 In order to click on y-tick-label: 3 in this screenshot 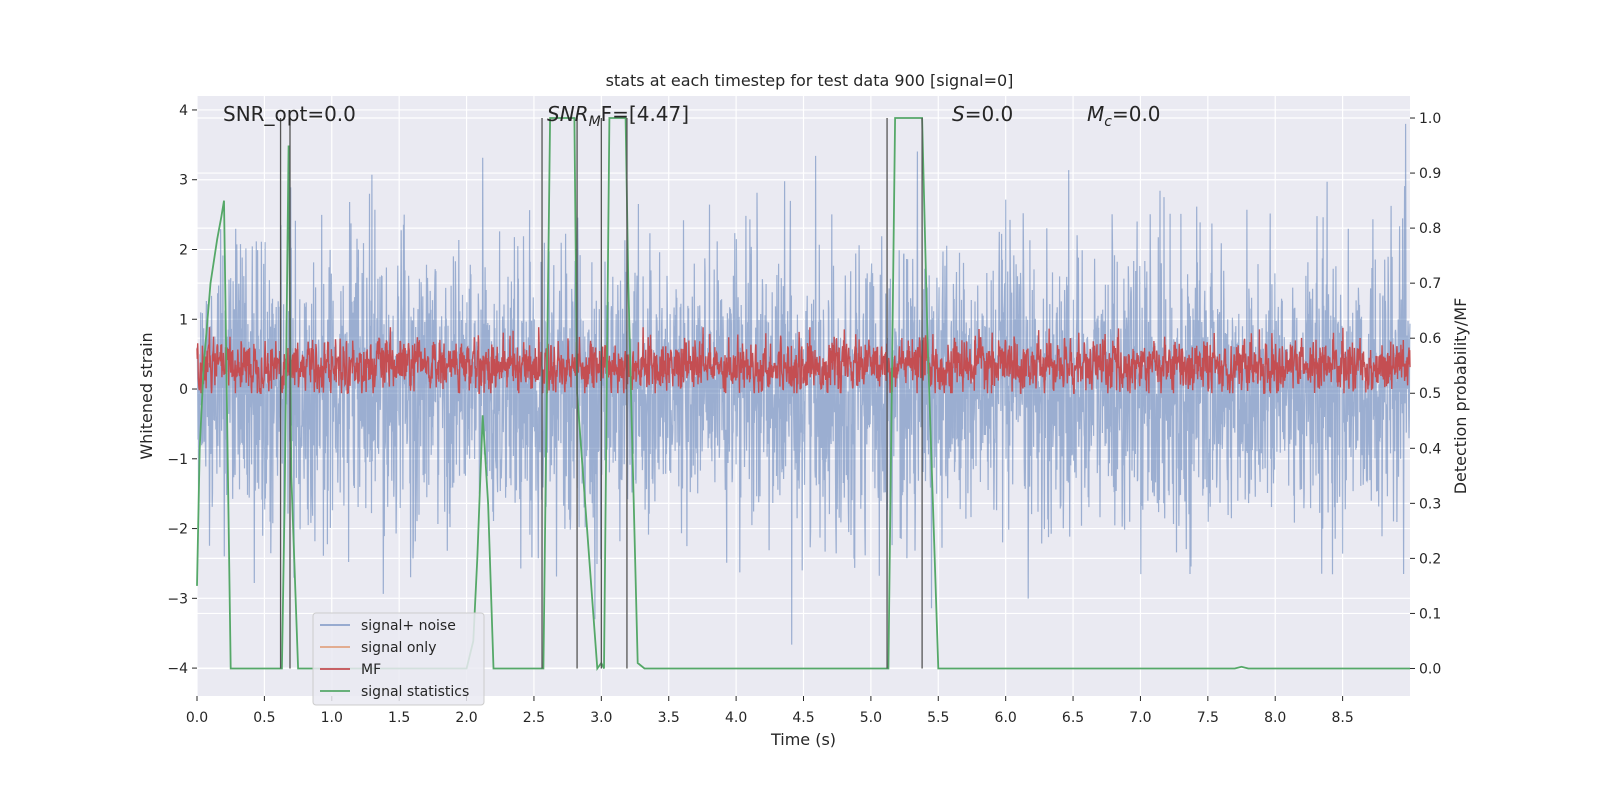, I will do `click(183, 181)`.